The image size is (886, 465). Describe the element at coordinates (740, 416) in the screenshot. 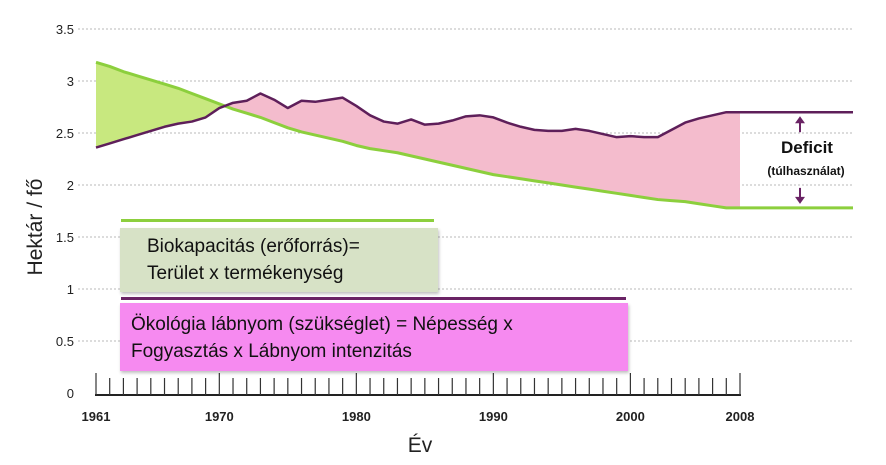

I see `x-tick-label: 2008` at that location.